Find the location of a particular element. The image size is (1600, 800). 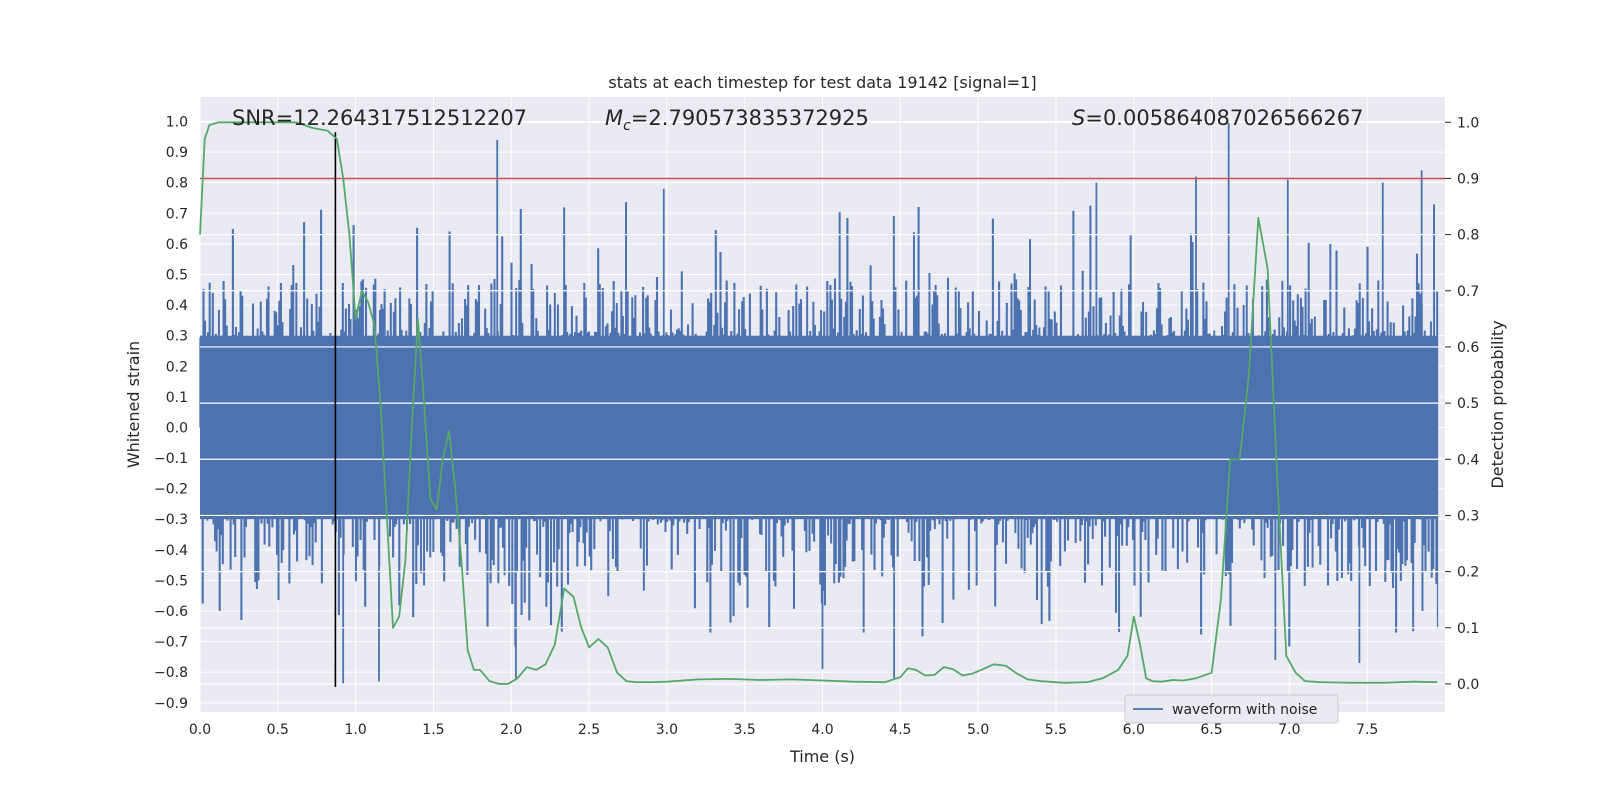

y-right-tick-label: 1.0 is located at coordinates (1468, 123).